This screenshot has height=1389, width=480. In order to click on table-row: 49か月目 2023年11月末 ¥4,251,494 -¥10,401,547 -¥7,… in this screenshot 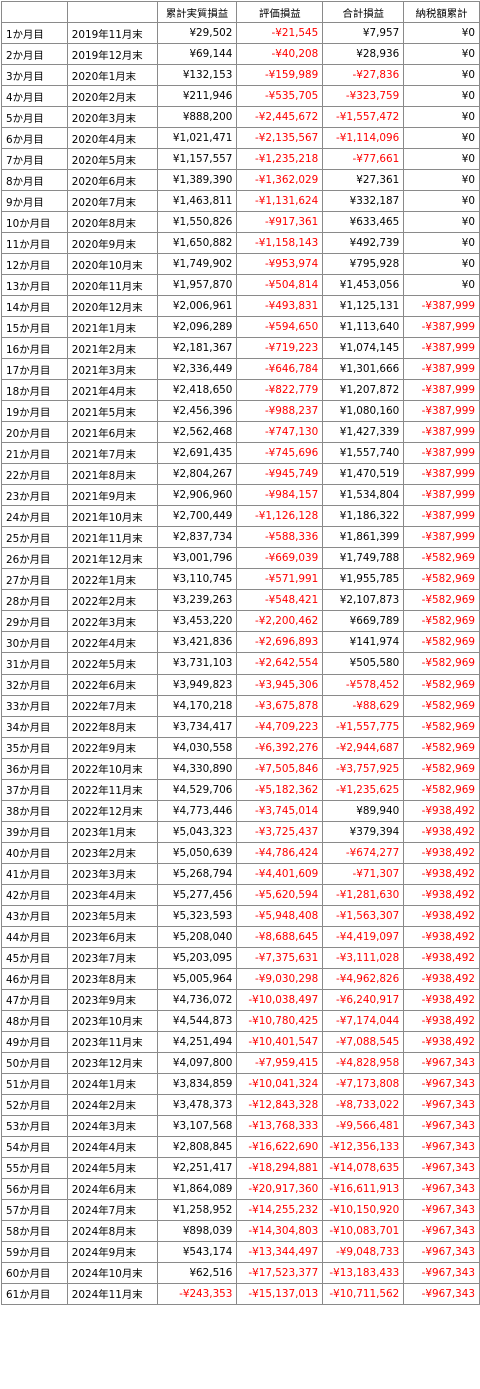, I will do `click(240, 1041)`.